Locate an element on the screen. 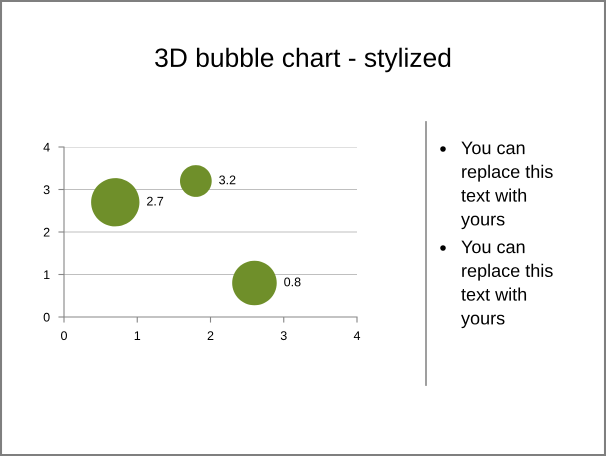 The height and width of the screenshot is (456, 606). y-tick-label: 0 is located at coordinates (47, 317).